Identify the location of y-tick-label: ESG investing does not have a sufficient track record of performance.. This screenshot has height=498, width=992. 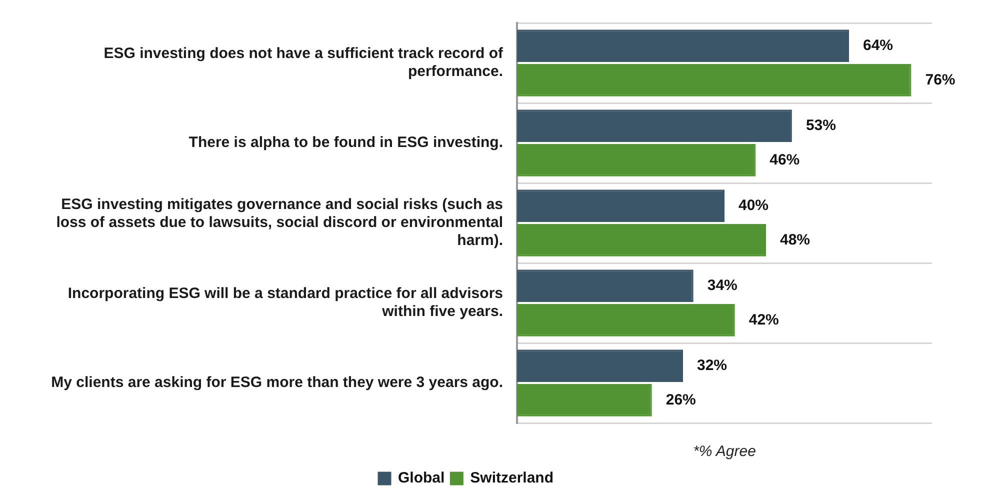
(304, 62).